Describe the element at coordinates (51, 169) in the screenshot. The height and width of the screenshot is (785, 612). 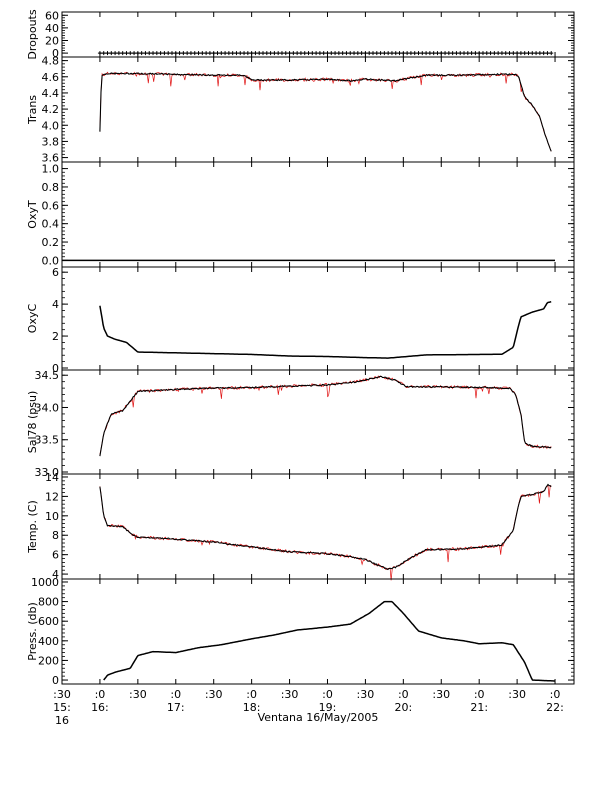
I see `y-tick-label: 1.0` at that location.